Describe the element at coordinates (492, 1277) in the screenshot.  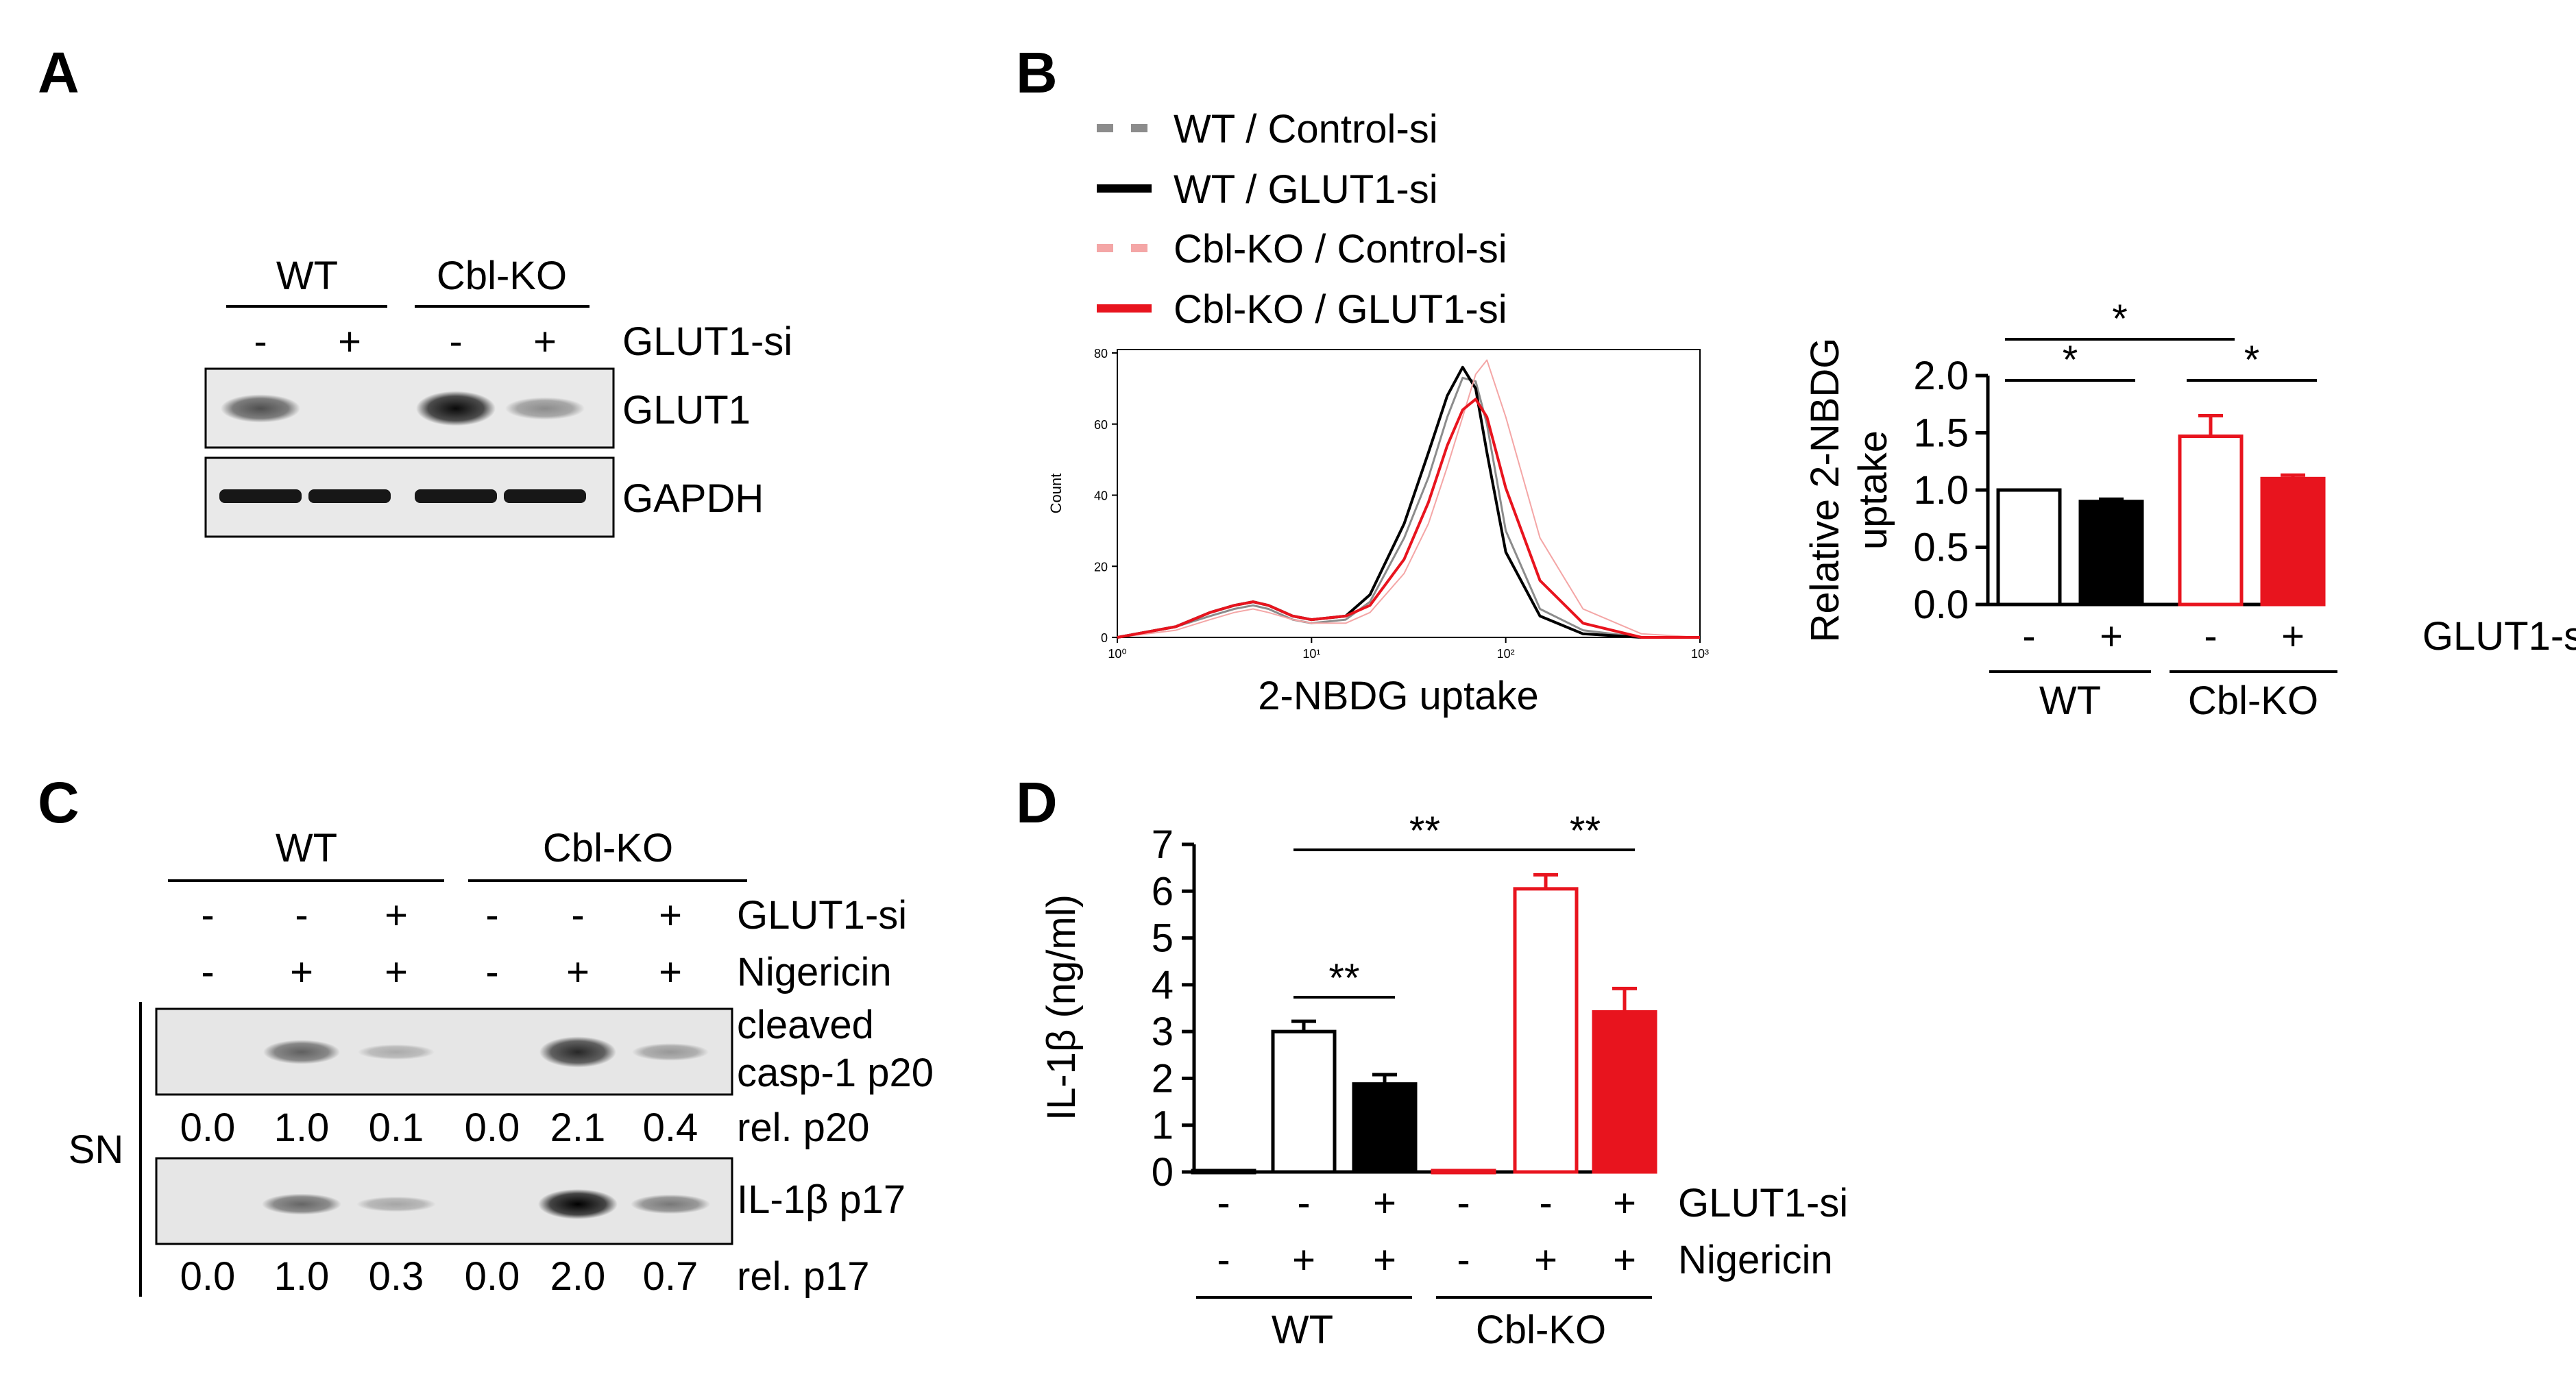
I see `rel-p17-value: 0.0` at that location.